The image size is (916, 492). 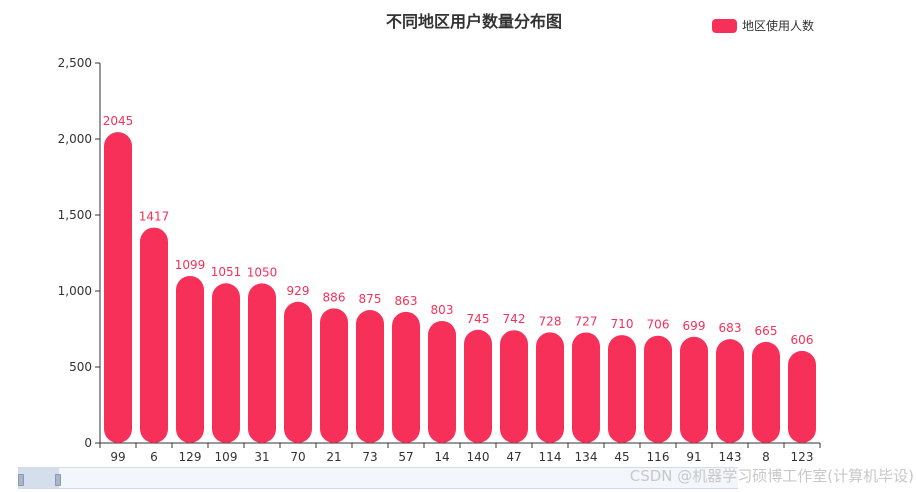 What do you see at coordinates (478, 457) in the screenshot?
I see `x-tick-label: 140` at bounding box center [478, 457].